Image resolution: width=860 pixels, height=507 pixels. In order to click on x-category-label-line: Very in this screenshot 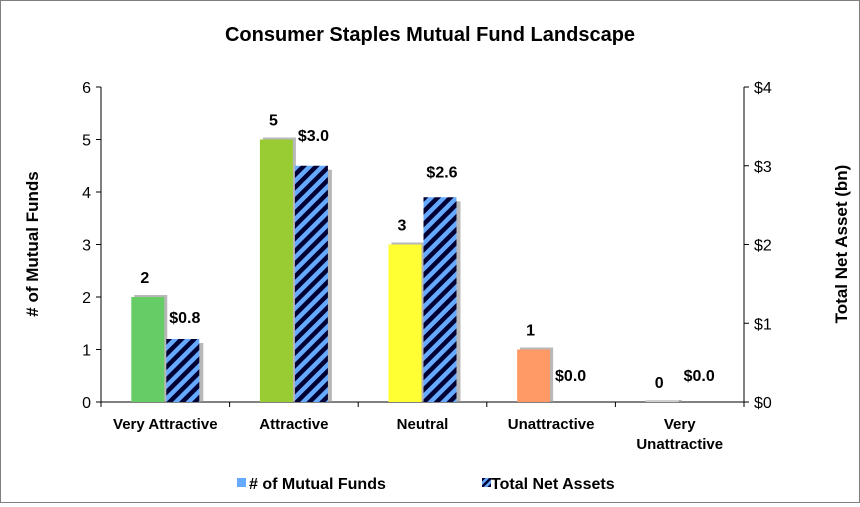, I will do `click(680, 424)`.